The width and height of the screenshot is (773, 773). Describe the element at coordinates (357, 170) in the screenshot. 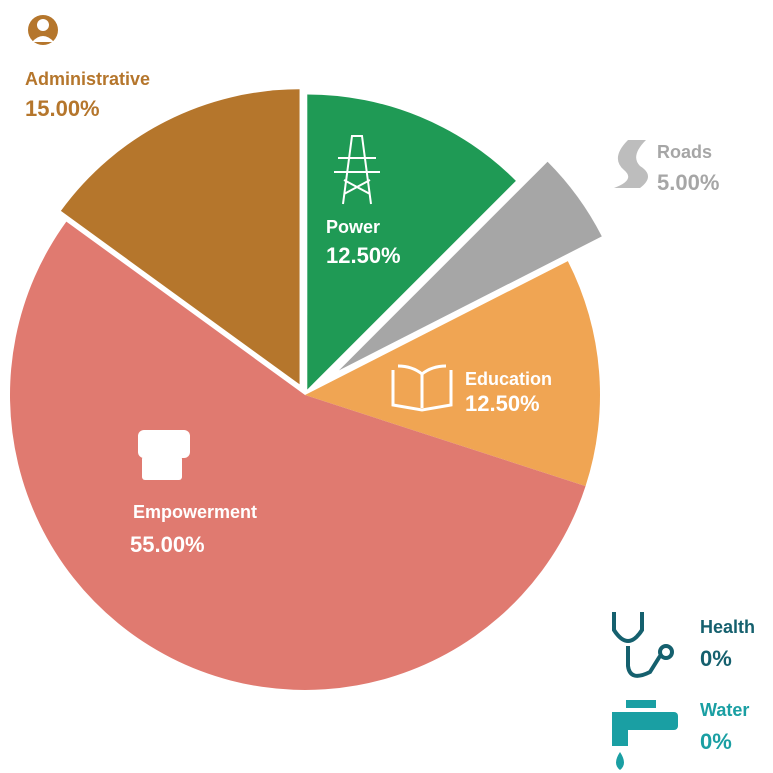

I see `power-icon` at that location.